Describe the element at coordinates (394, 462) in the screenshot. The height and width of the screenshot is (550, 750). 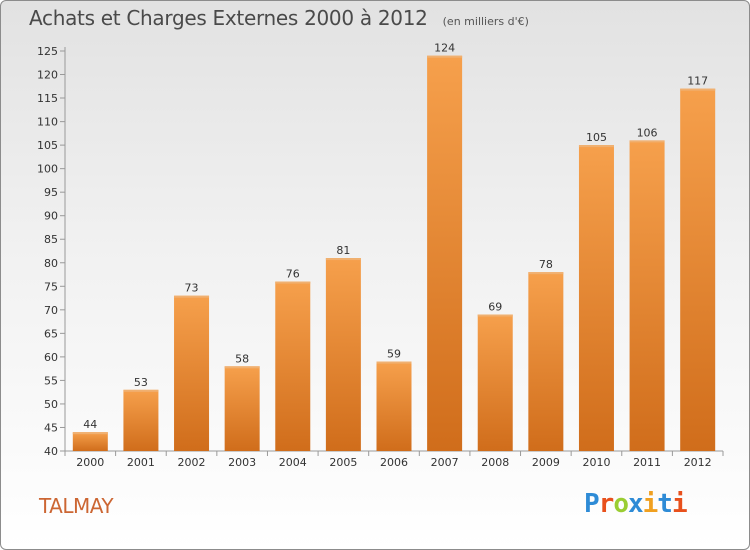
I see `x-tick-label: 2006` at that location.